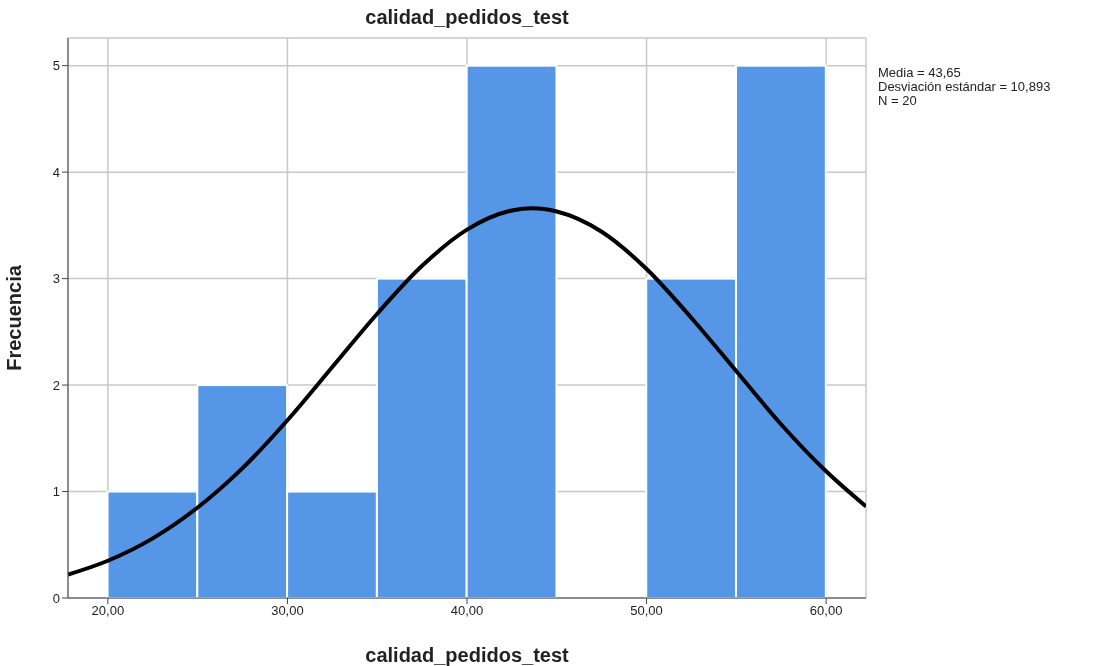  Describe the element at coordinates (14, 317) in the screenshot. I see `y-axis-title: Frecuencia` at that location.